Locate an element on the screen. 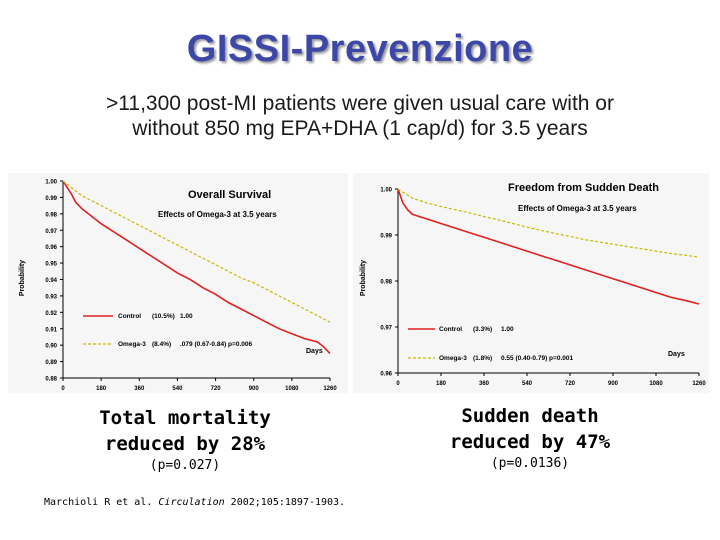  sudden-death-line-1: Sudden death is located at coordinates (530, 416).